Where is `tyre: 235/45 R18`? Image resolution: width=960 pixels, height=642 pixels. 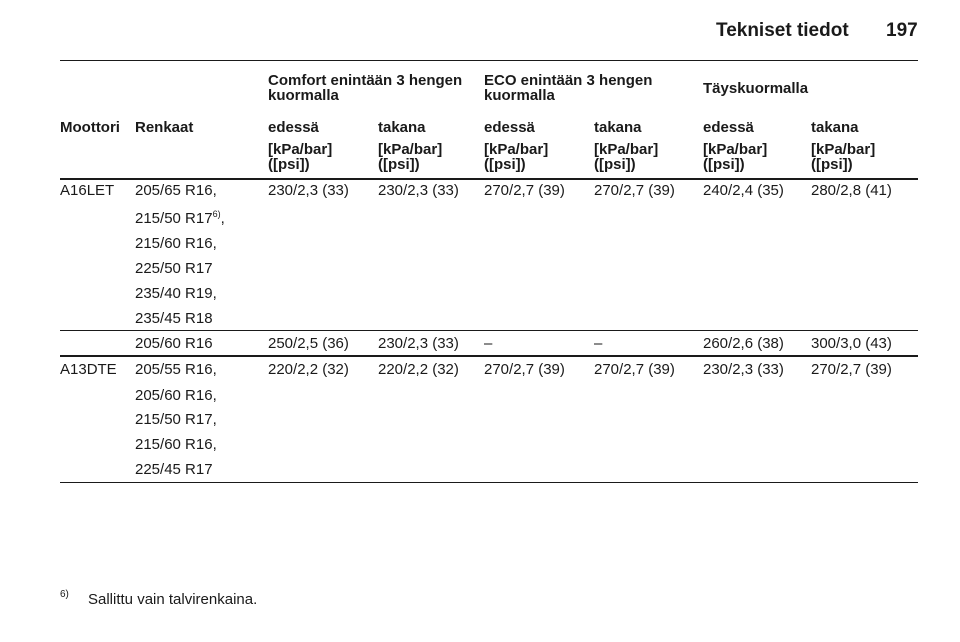
tyre: 235/45 R18 is located at coordinates (174, 318).